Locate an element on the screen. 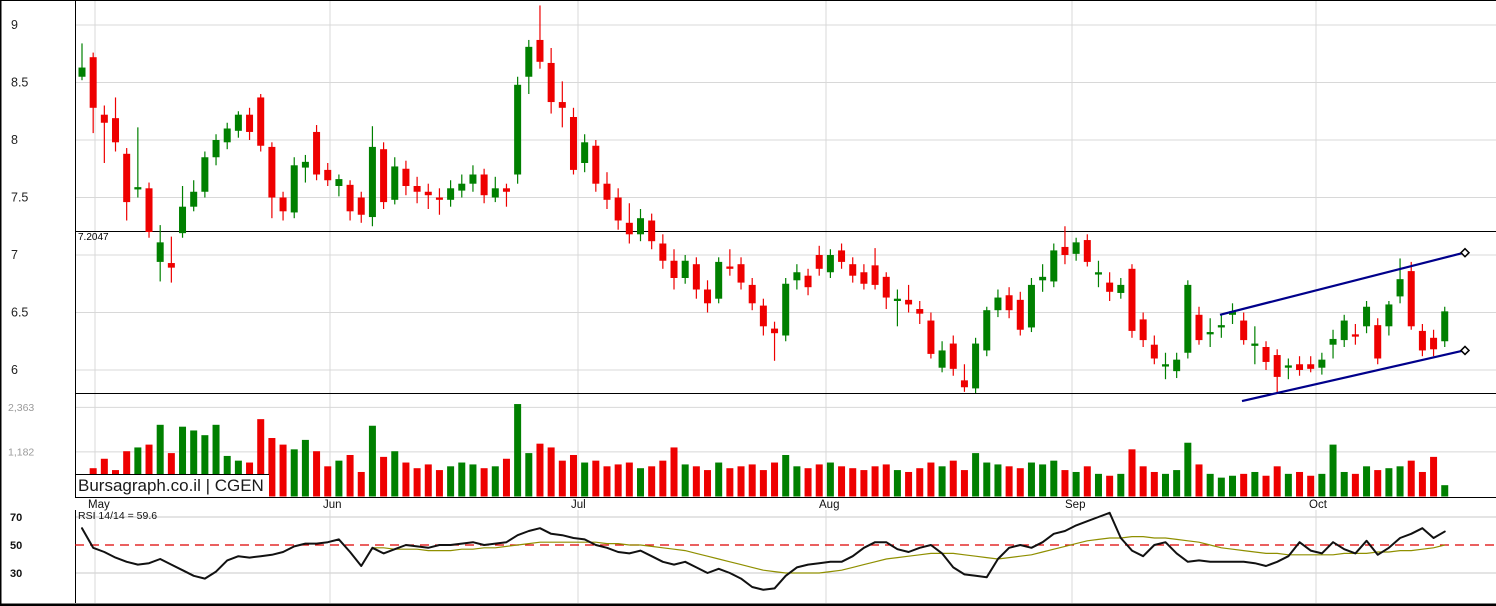 The height and width of the screenshot is (606, 1496). trendline-lower is located at coordinates (1353, 376).